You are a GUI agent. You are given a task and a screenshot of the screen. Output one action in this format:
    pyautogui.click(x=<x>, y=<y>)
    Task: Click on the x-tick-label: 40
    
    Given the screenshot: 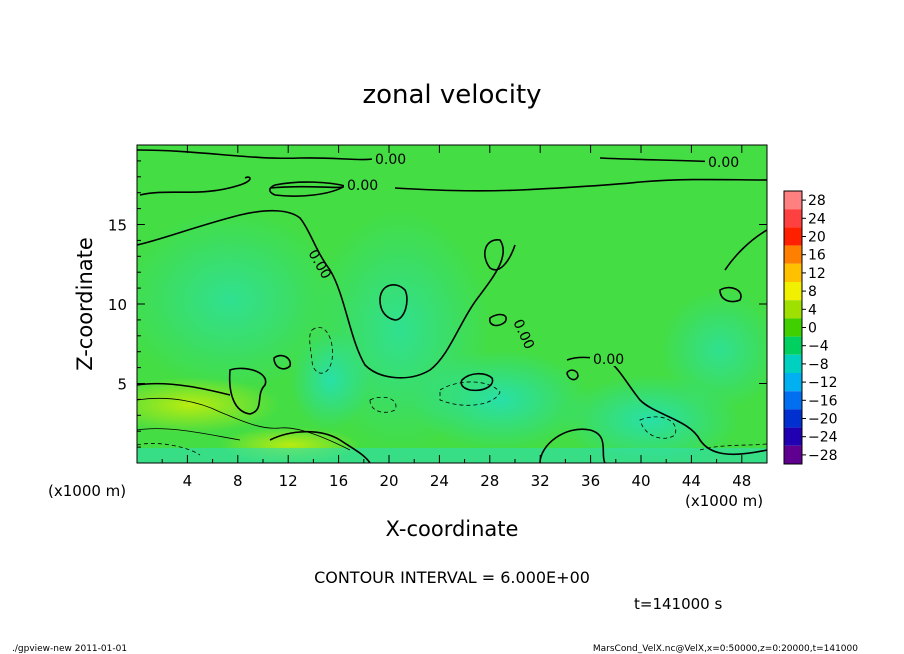 What is the action you would take?
    pyautogui.click(x=640, y=481)
    